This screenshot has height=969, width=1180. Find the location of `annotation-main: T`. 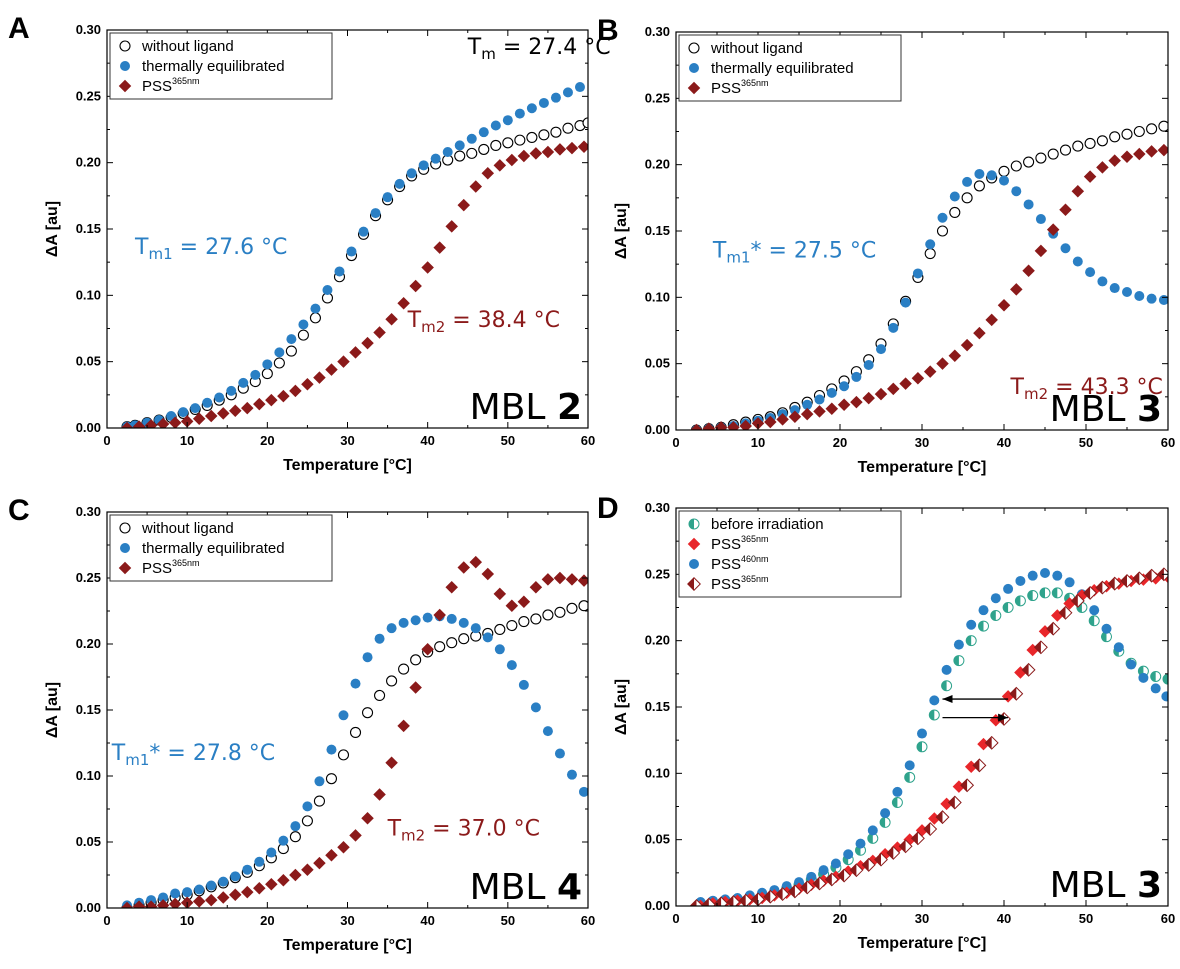

annotation-main: T is located at coordinates (141, 247).